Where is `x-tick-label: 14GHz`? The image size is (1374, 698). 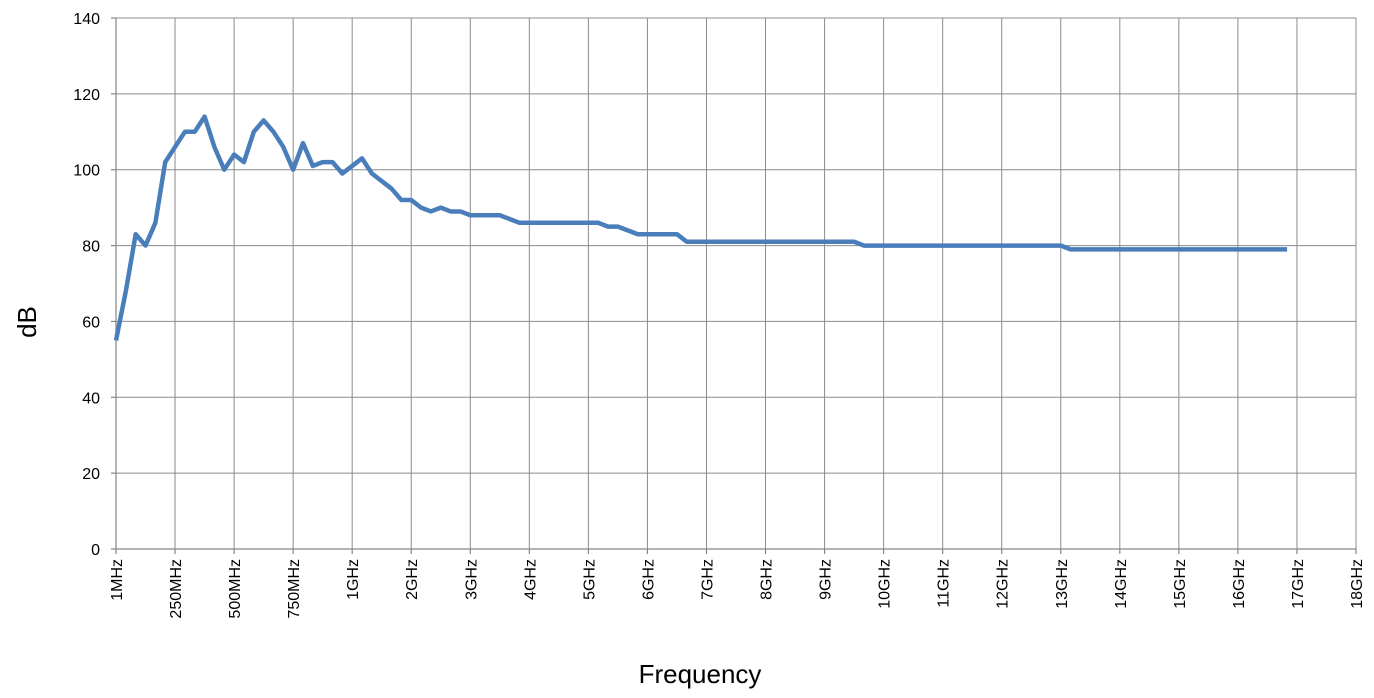 x-tick-label: 14GHz is located at coordinates (1121, 584).